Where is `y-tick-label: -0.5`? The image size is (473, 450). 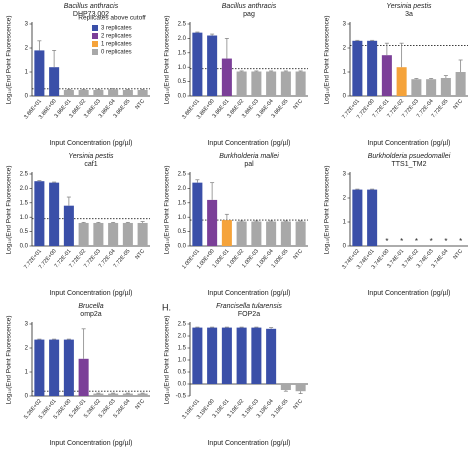
y-tick-label: -0.5 is located at coordinates (181, 397).